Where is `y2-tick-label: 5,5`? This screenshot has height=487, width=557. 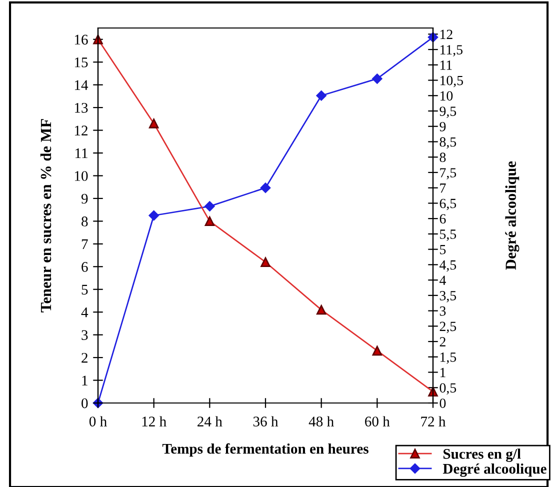
y2-tick-label: 5,5 is located at coordinates (448, 235).